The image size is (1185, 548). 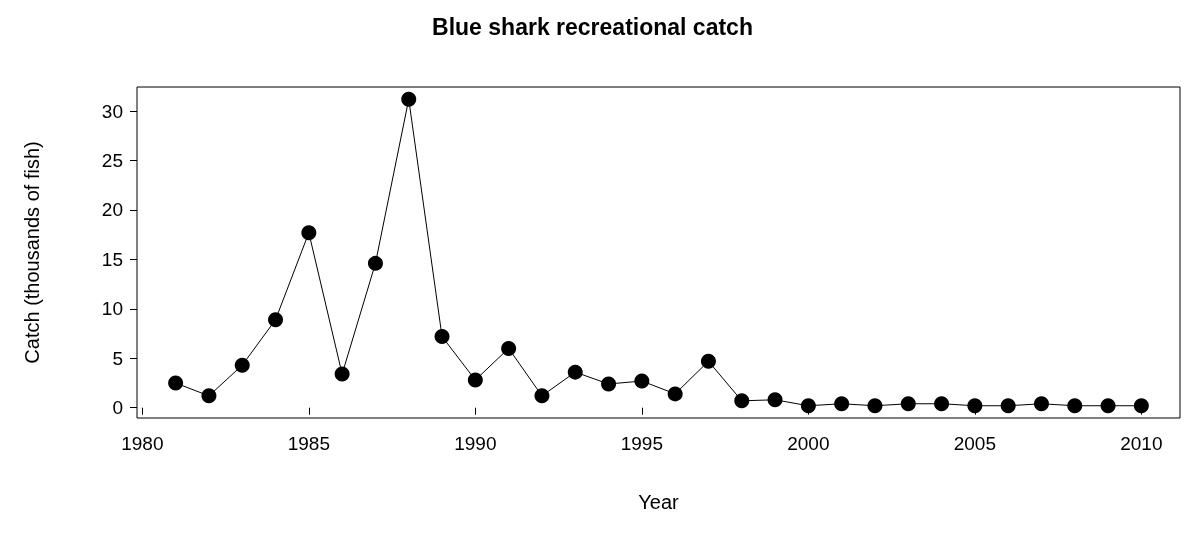 I want to click on y-tick-label: 5, so click(x=117, y=358).